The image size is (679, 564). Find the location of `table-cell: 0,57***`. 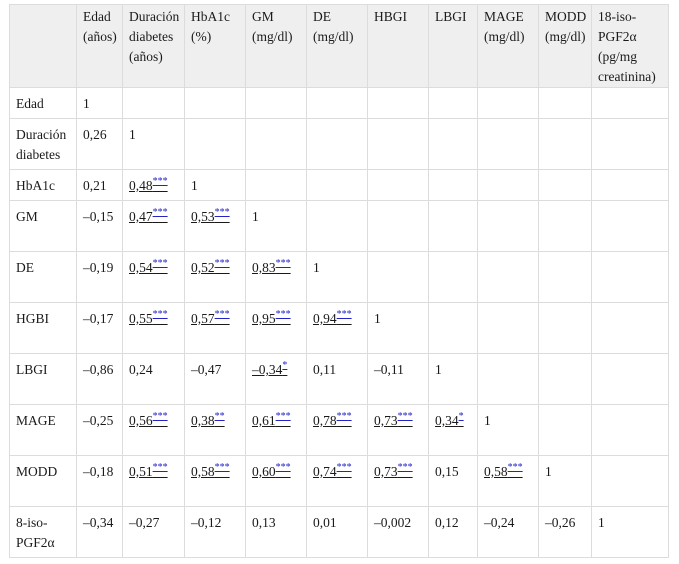

table-cell: 0,57*** is located at coordinates (215, 328).